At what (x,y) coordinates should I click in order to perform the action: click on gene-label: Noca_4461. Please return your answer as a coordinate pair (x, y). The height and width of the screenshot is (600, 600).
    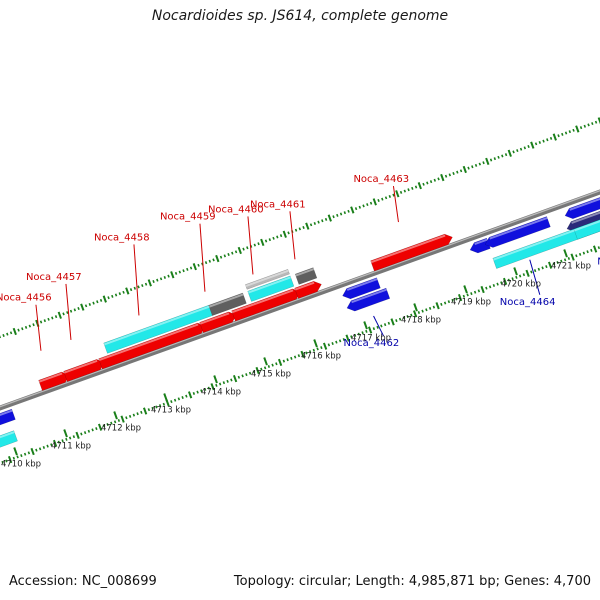
    Looking at the image, I should click on (278, 204).